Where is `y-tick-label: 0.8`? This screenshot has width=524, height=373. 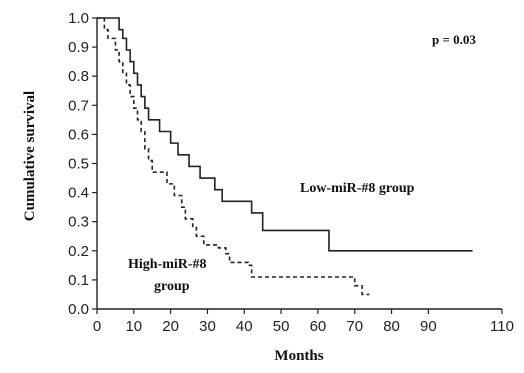 y-tick-label: 0.8 is located at coordinates (78, 76).